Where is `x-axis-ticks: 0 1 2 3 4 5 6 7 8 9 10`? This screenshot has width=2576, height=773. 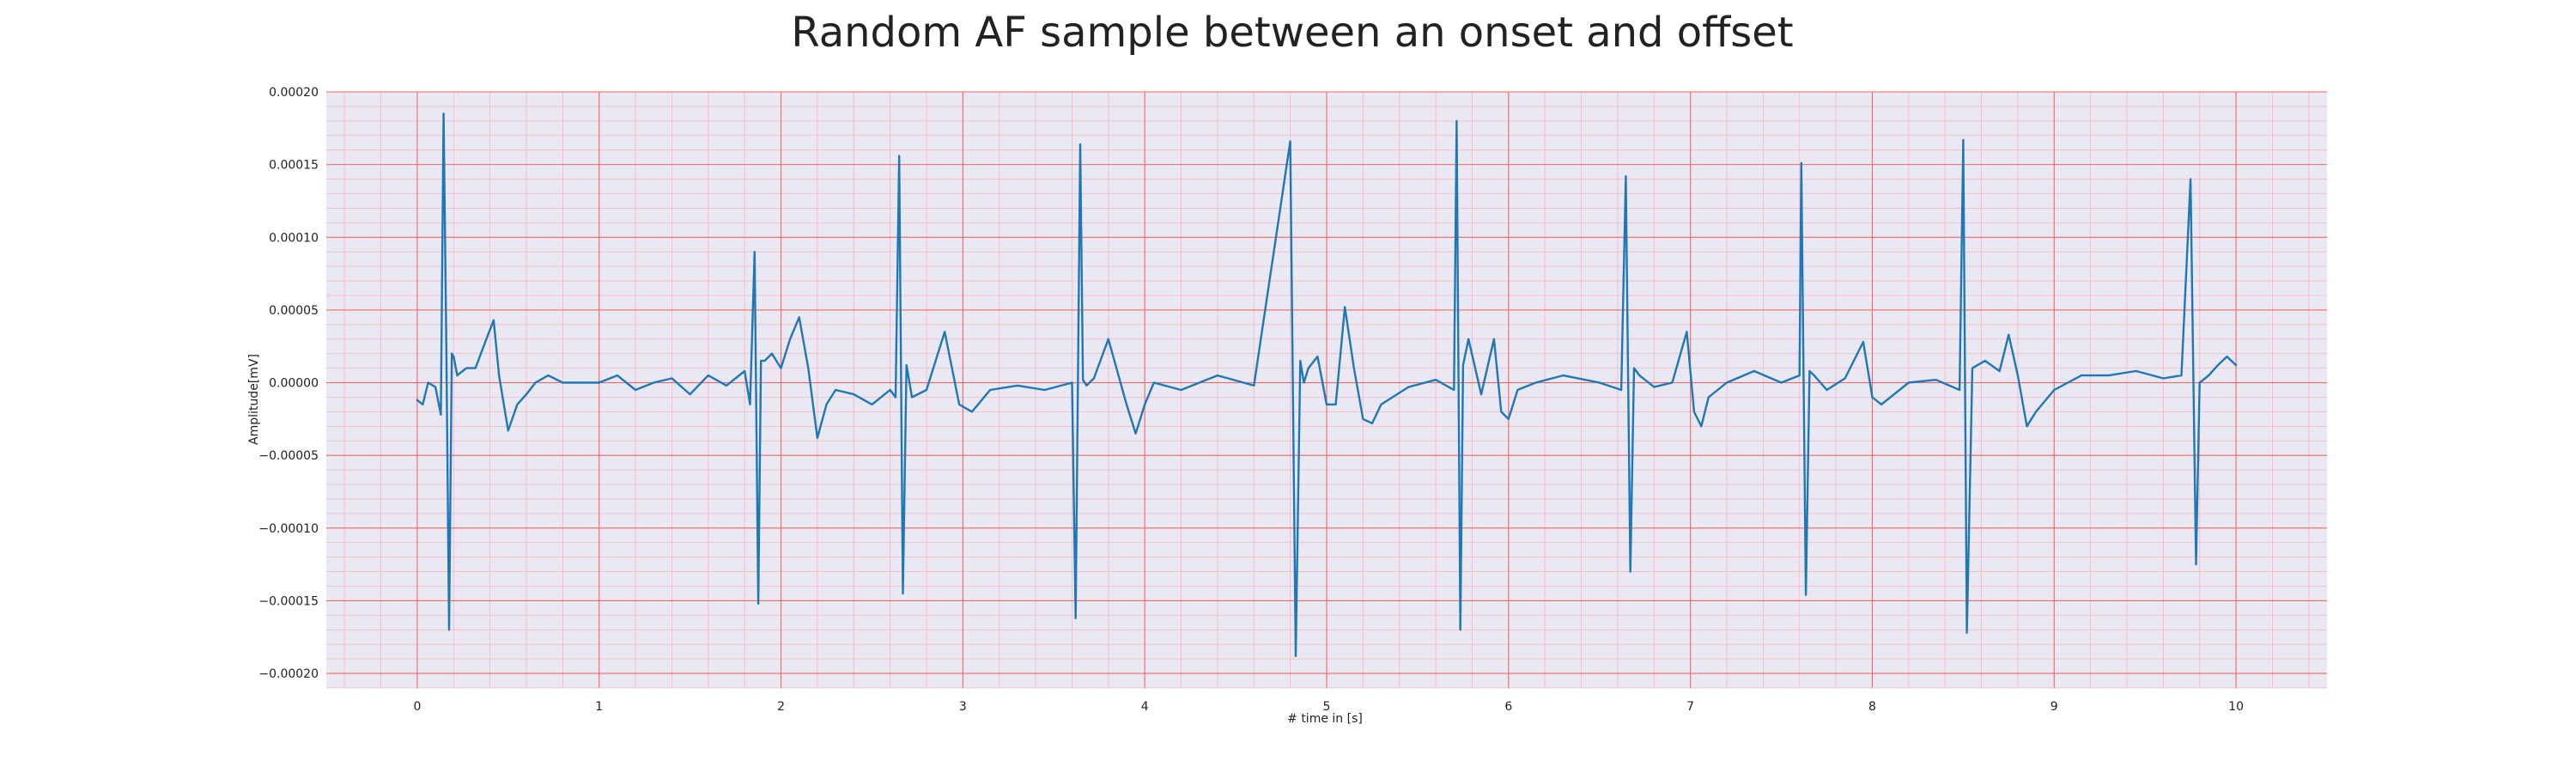
x-axis-ticks: 0 1 2 3 4 5 6 7 8 9 10 is located at coordinates (1328, 707).